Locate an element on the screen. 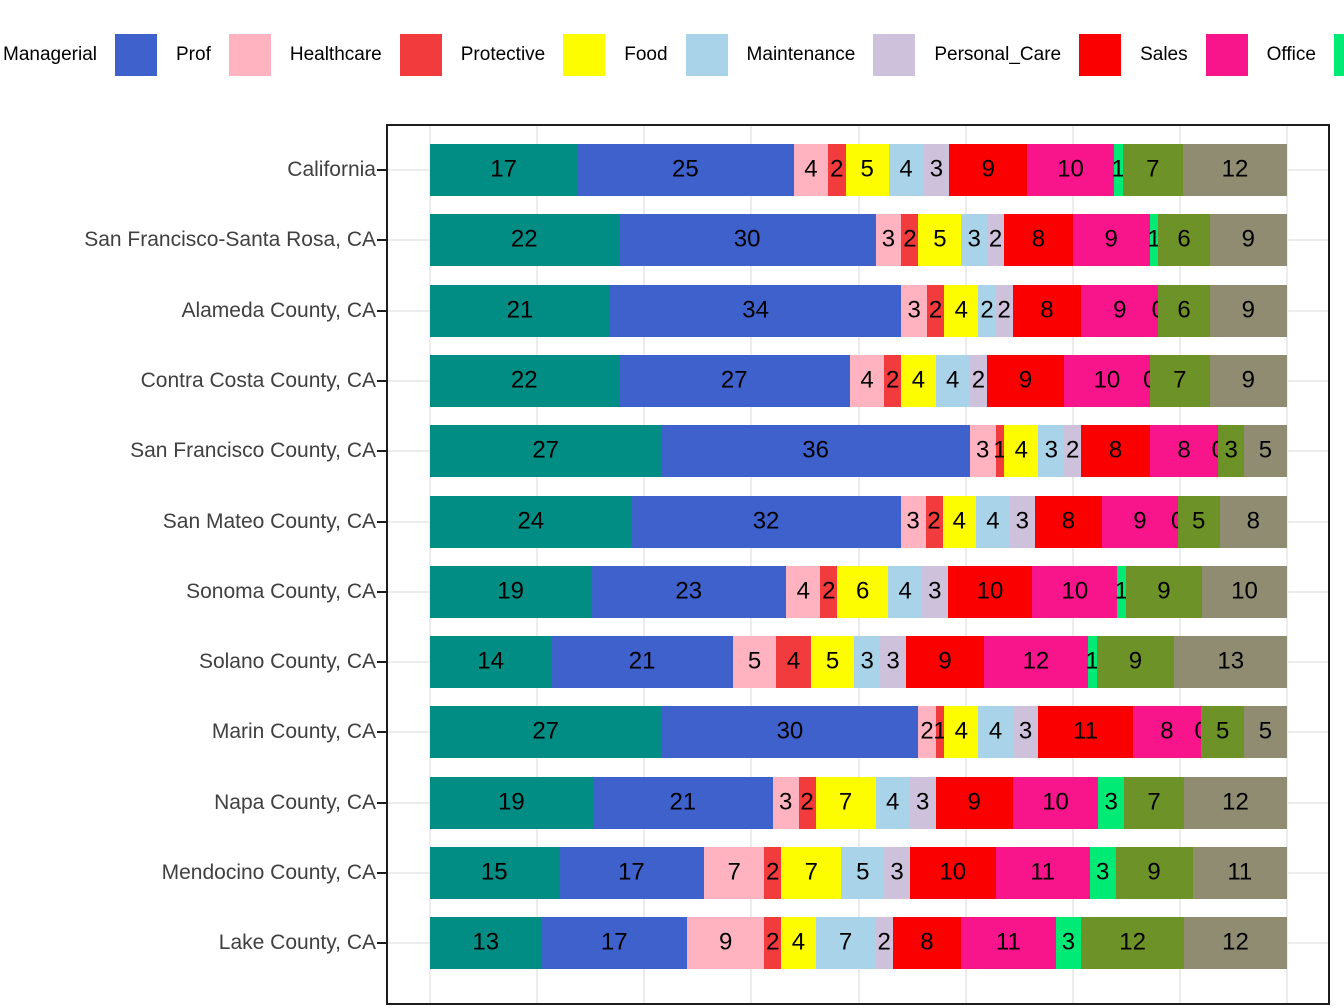 This screenshot has height=1008, width=1344. bar-value-label: 12 is located at coordinates (1235, 169).